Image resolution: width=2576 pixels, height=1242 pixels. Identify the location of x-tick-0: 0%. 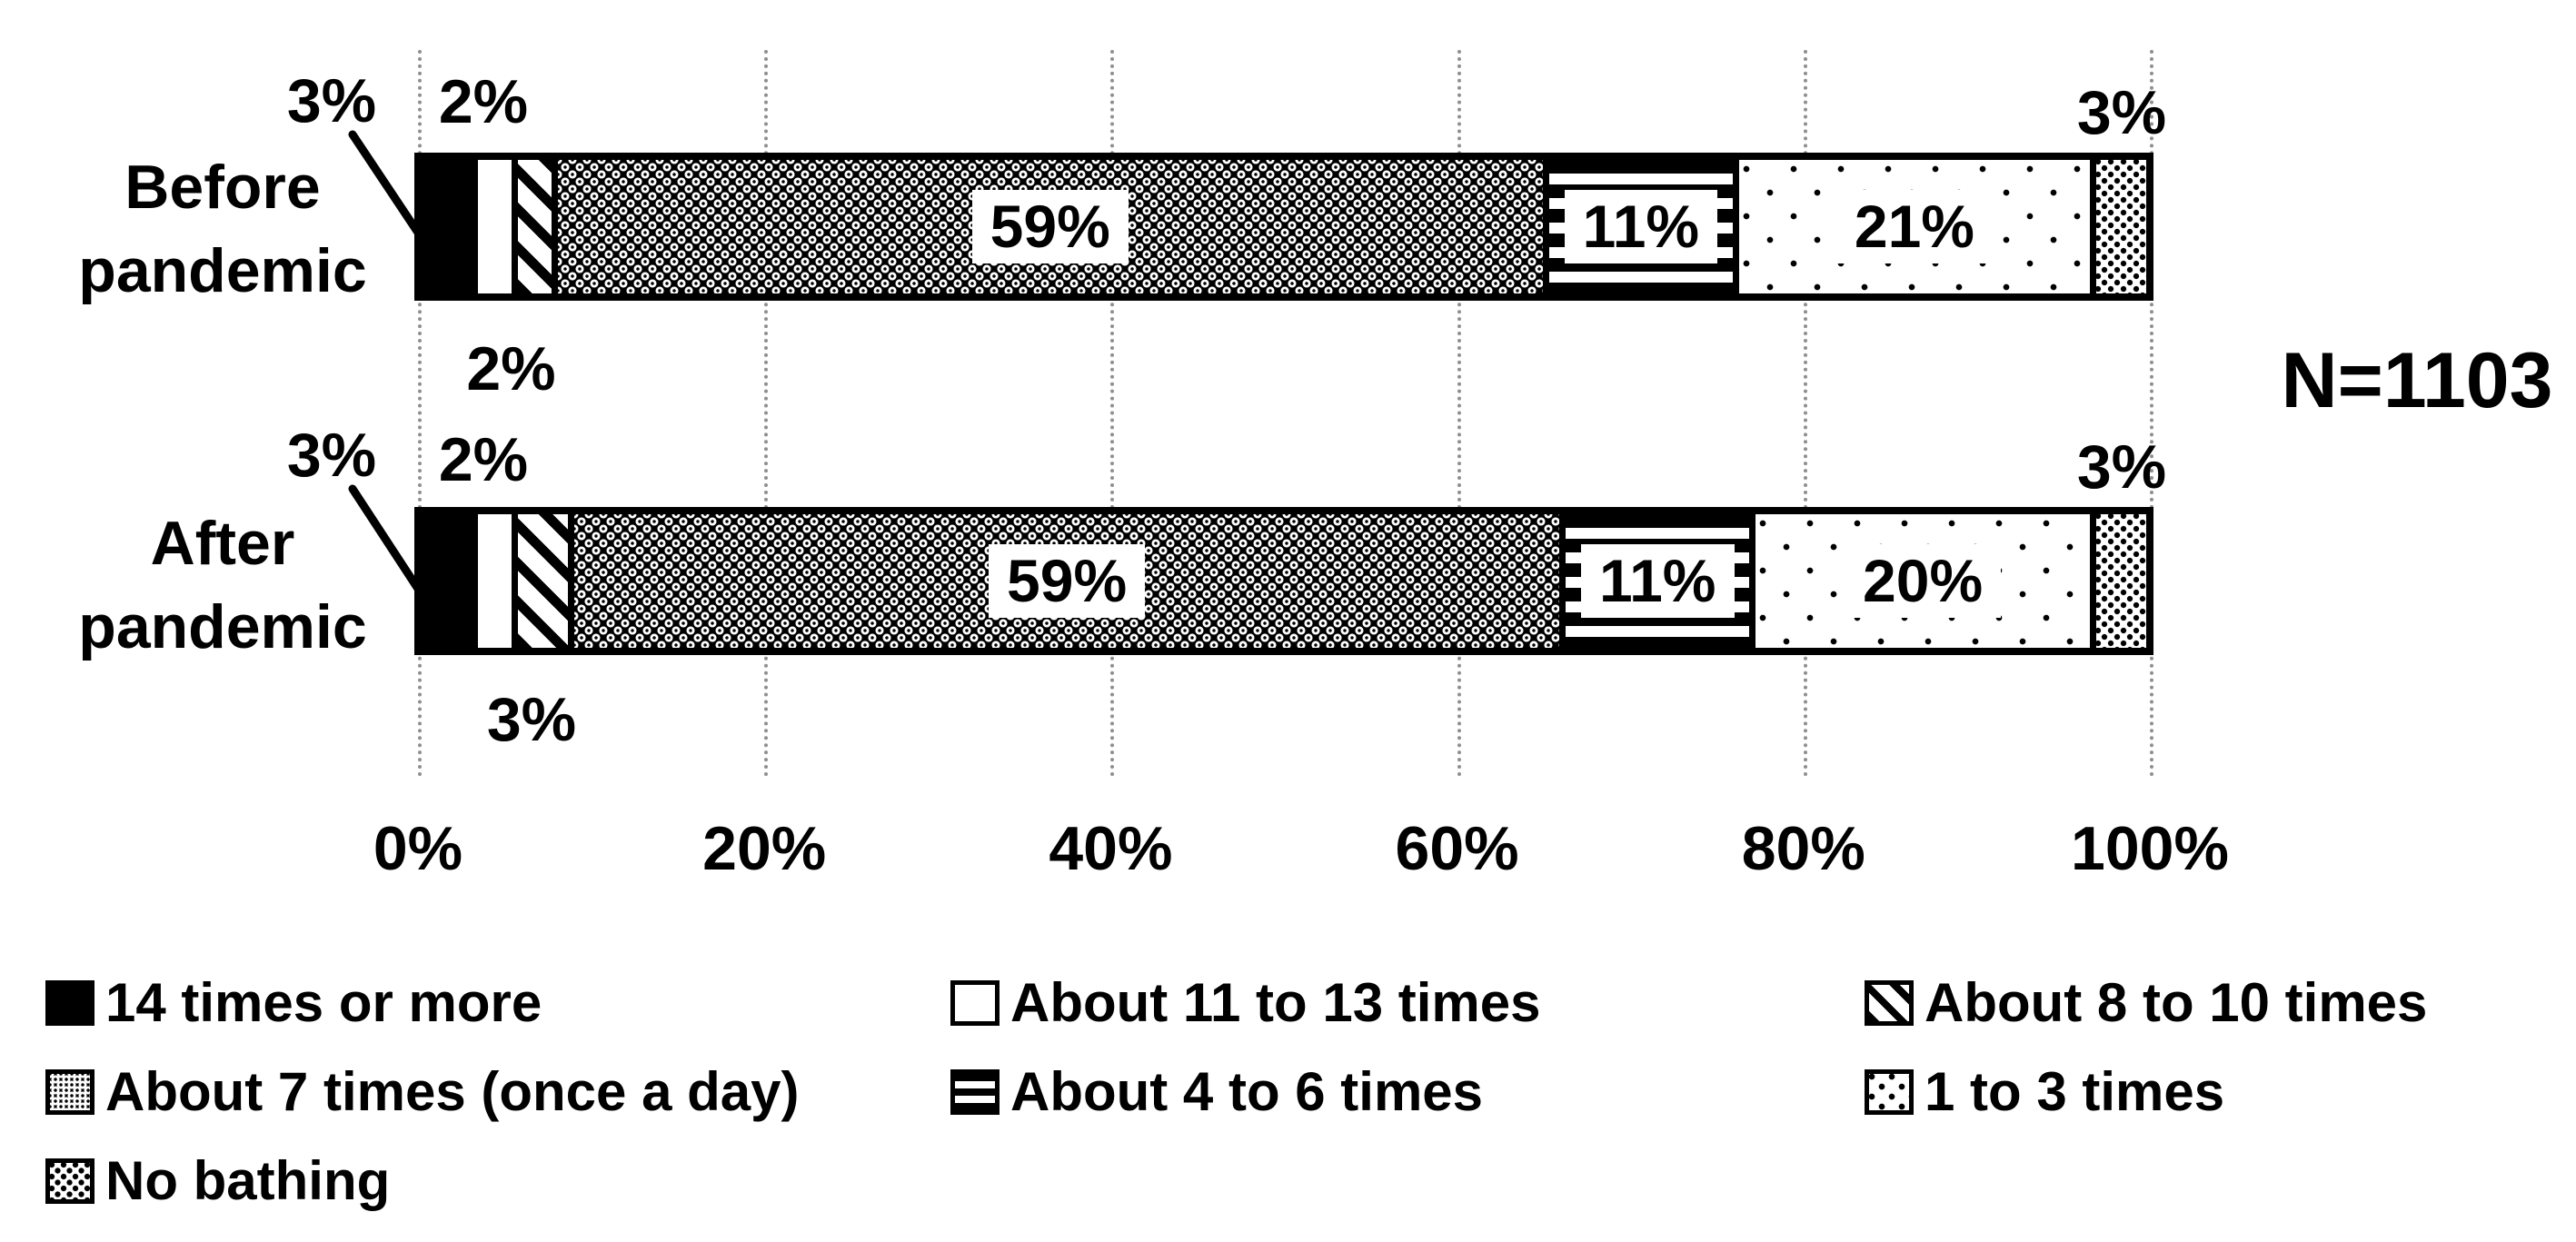
(418, 848).